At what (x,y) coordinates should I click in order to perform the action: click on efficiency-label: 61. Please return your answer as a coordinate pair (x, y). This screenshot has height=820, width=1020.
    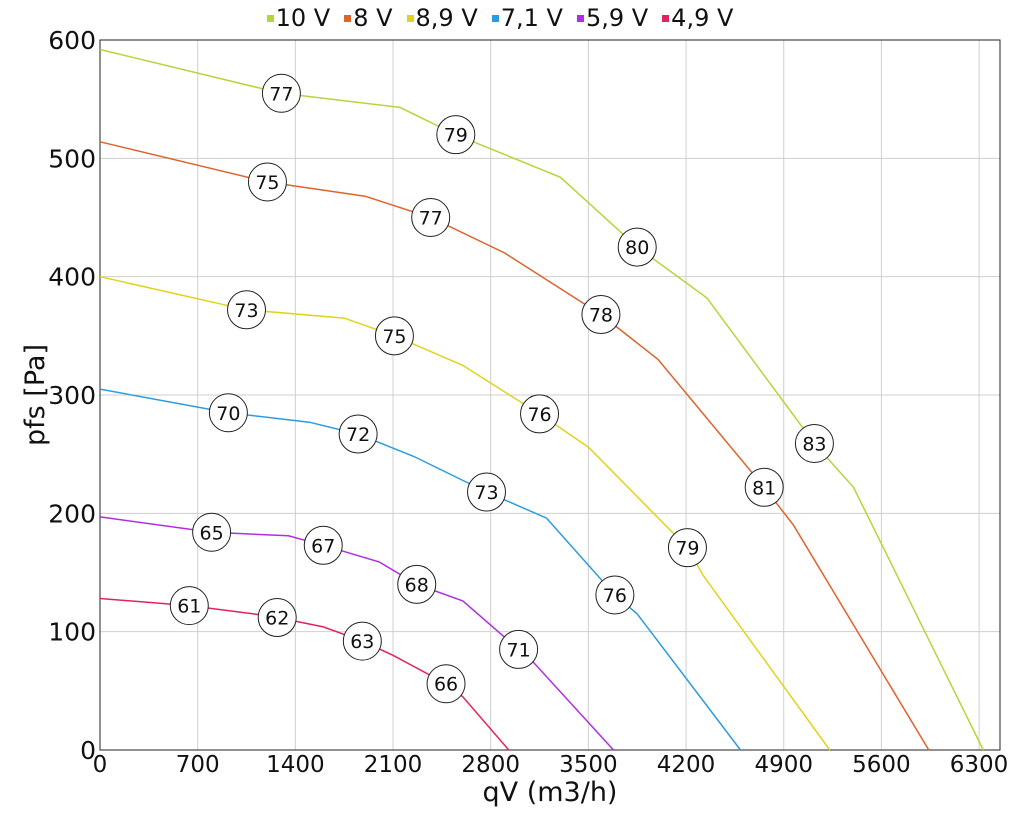
    Looking at the image, I should click on (189, 607).